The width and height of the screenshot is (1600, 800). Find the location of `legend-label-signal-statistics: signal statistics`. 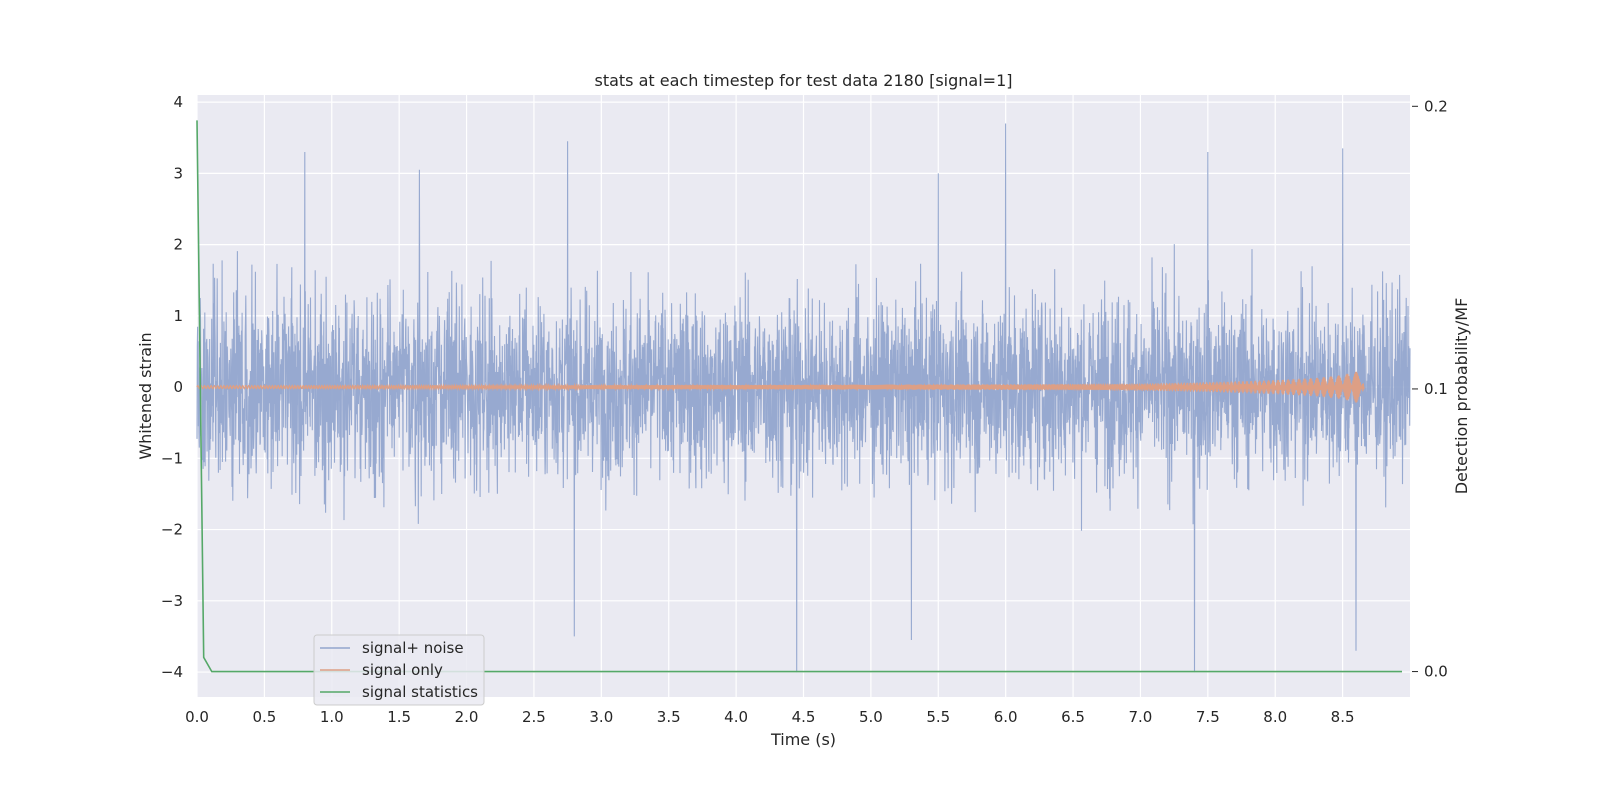

legend-label-signal-statistics: signal statistics is located at coordinates (420, 692).